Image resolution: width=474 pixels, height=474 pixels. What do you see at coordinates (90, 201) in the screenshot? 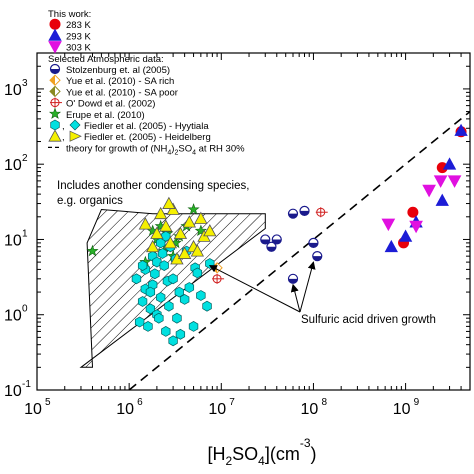
I see `organics-note-line2: e.g. organics` at bounding box center [90, 201].